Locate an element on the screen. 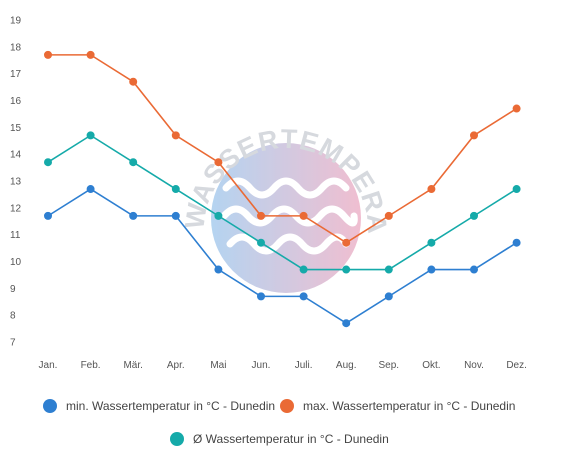  x-tick-label: Nov. is located at coordinates (474, 365).